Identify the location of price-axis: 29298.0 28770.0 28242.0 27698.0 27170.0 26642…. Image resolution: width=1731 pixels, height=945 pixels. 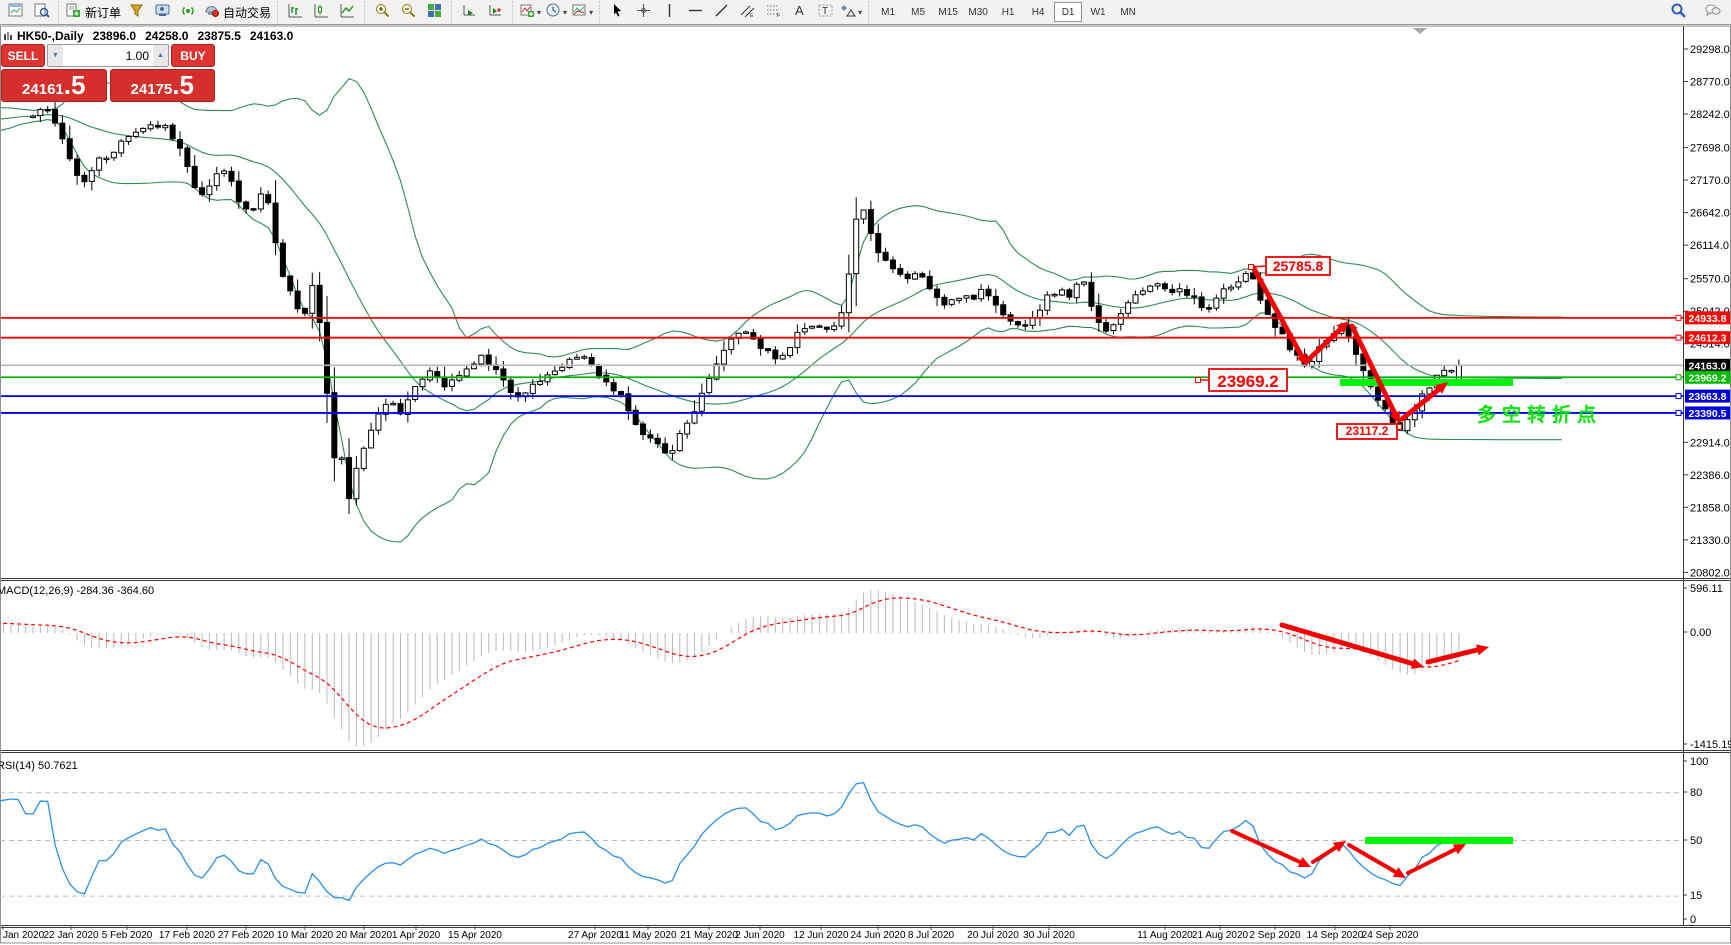
(1706, 311).